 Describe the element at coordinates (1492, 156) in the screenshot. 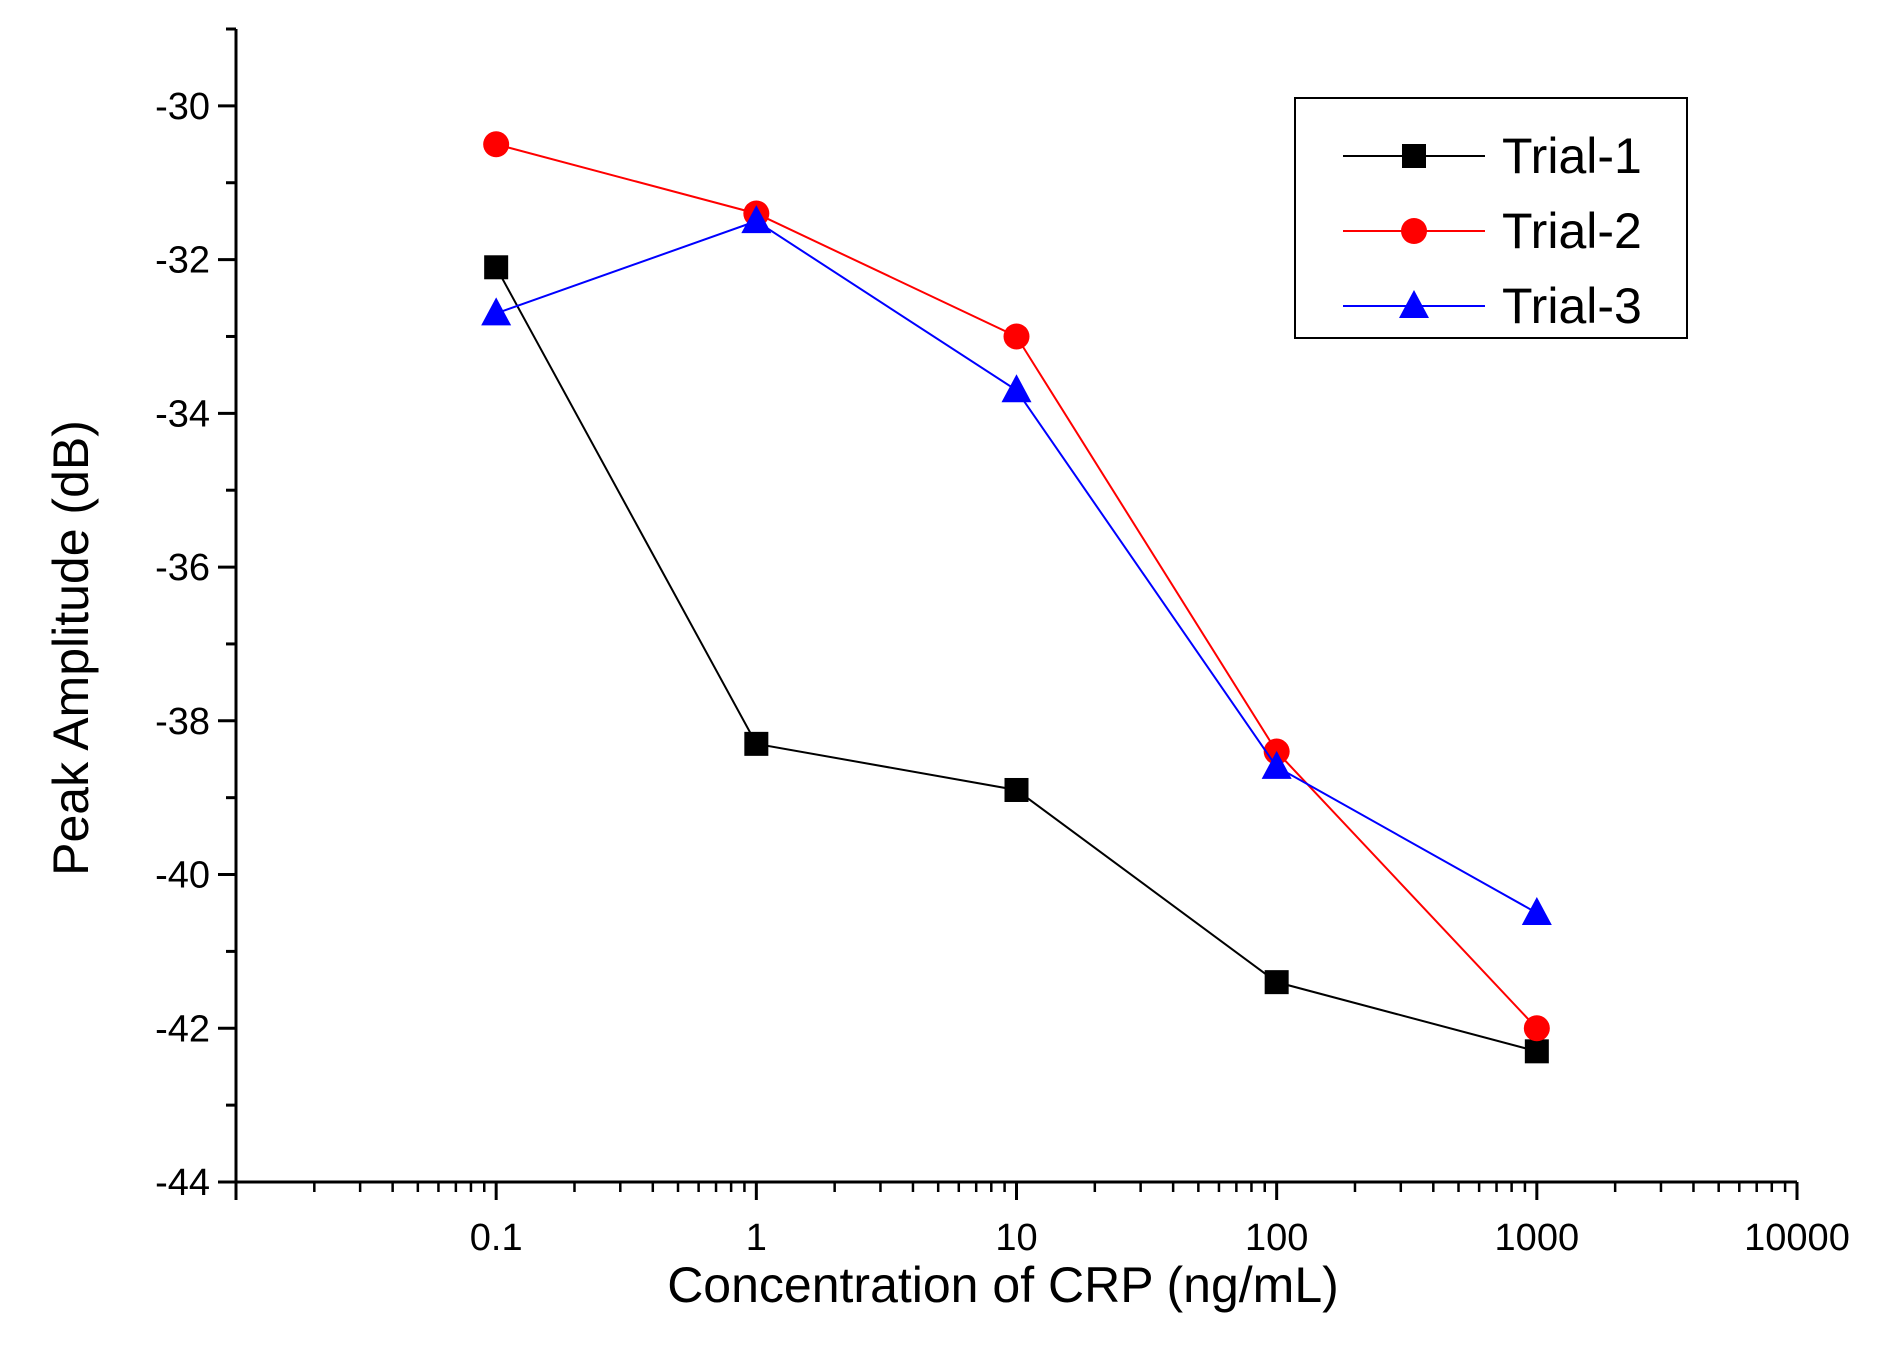

I see `legend-item: Trial-1` at that location.